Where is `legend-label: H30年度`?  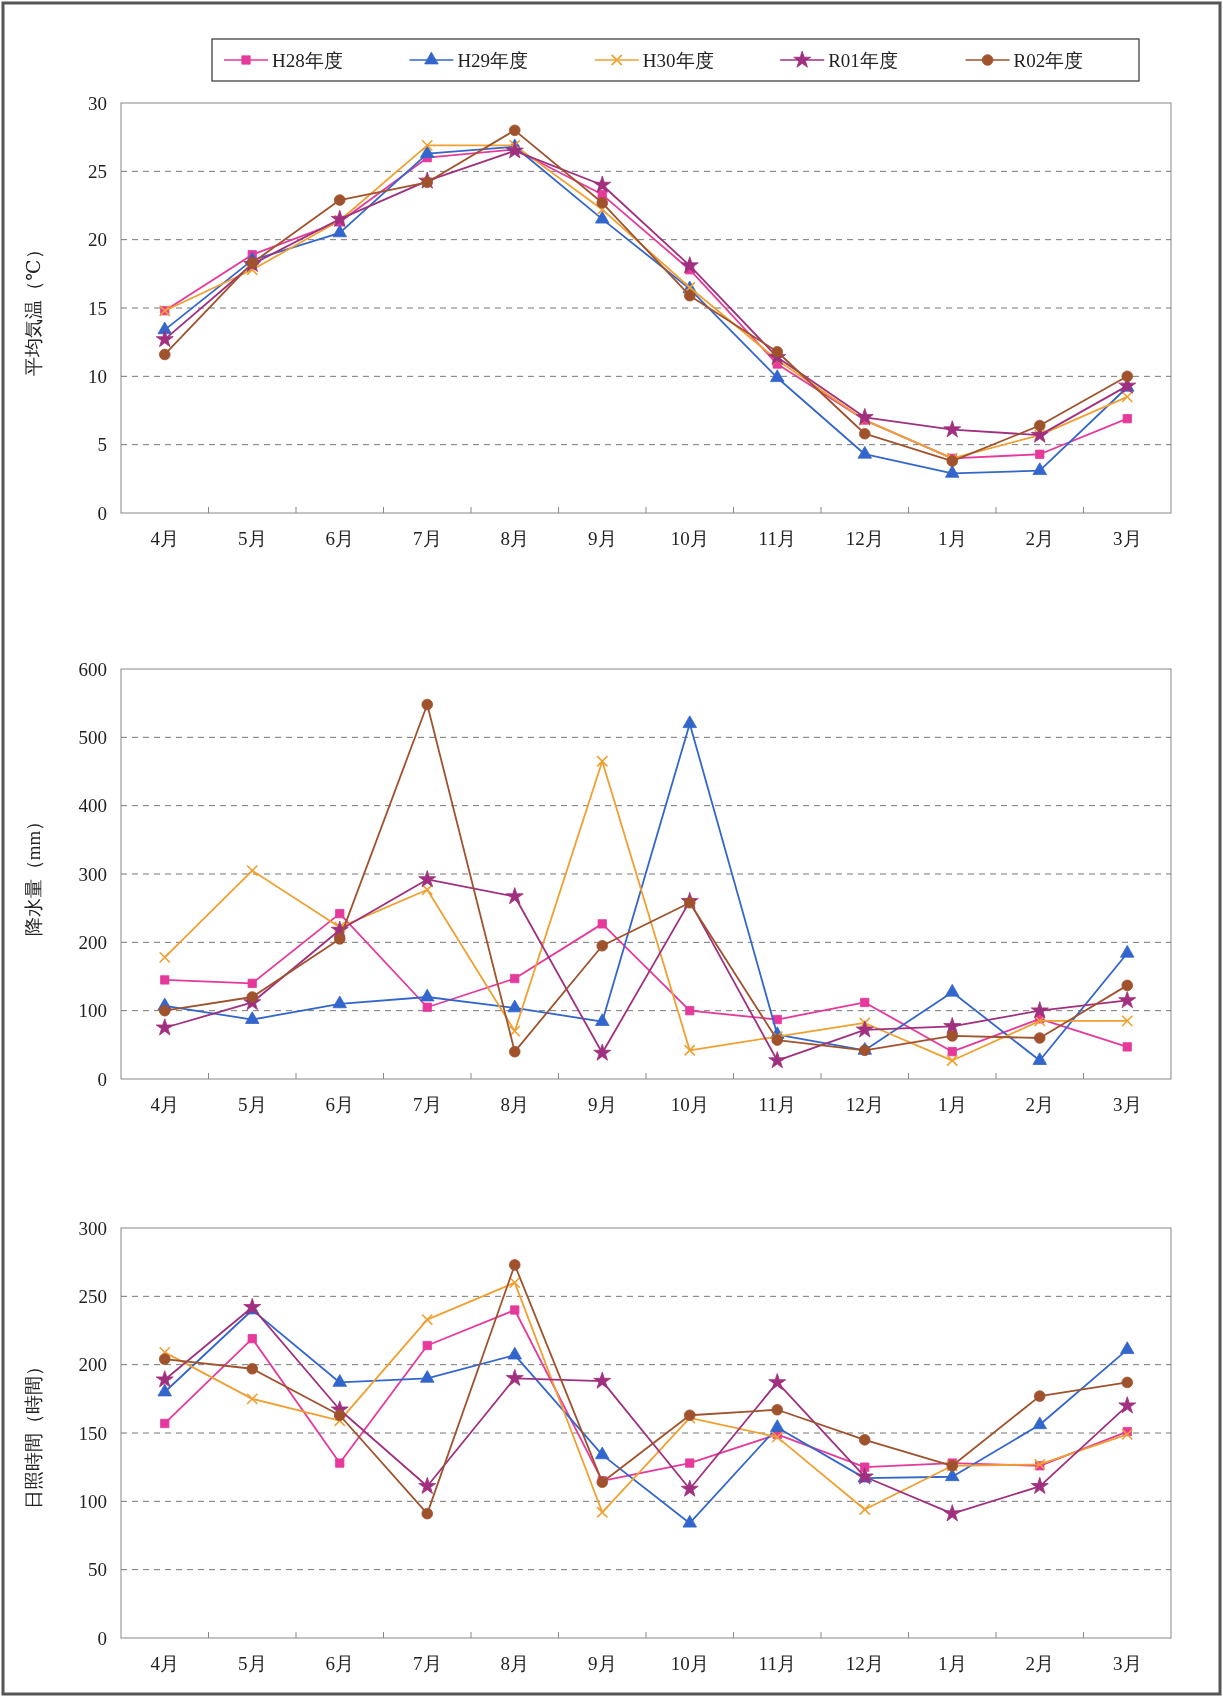 legend-label: H30年度 is located at coordinates (678, 60).